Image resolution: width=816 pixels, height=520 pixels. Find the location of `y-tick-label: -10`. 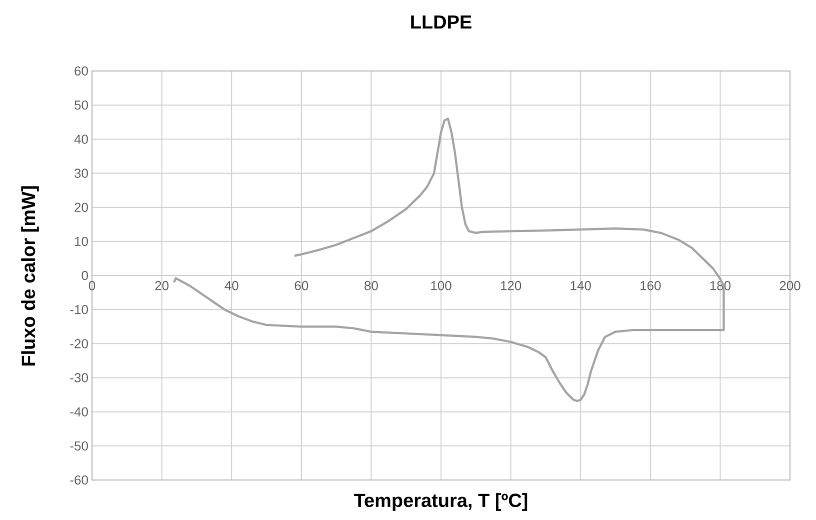

y-tick-label: -10 is located at coordinates (79, 309).